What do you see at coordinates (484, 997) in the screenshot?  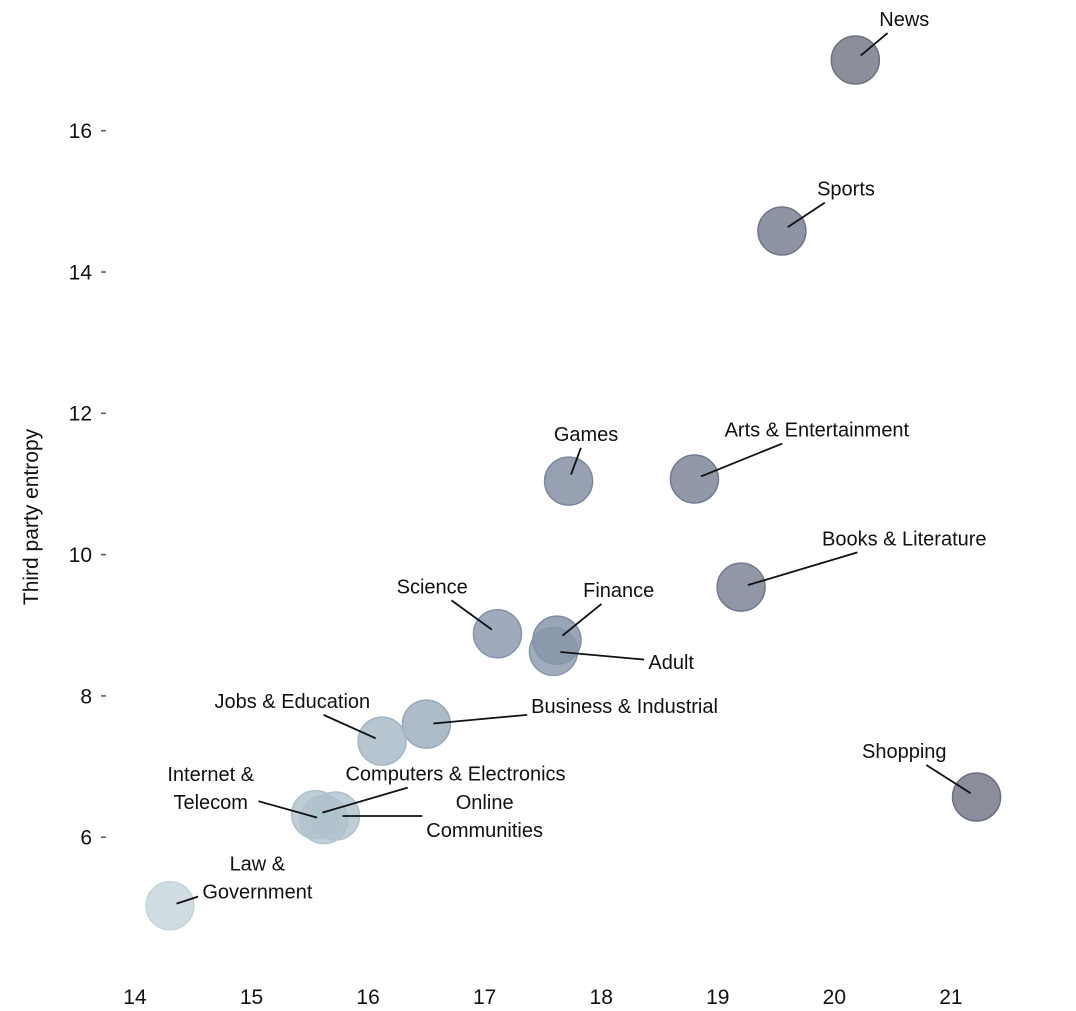 I see `x-tick-label: 17` at bounding box center [484, 997].